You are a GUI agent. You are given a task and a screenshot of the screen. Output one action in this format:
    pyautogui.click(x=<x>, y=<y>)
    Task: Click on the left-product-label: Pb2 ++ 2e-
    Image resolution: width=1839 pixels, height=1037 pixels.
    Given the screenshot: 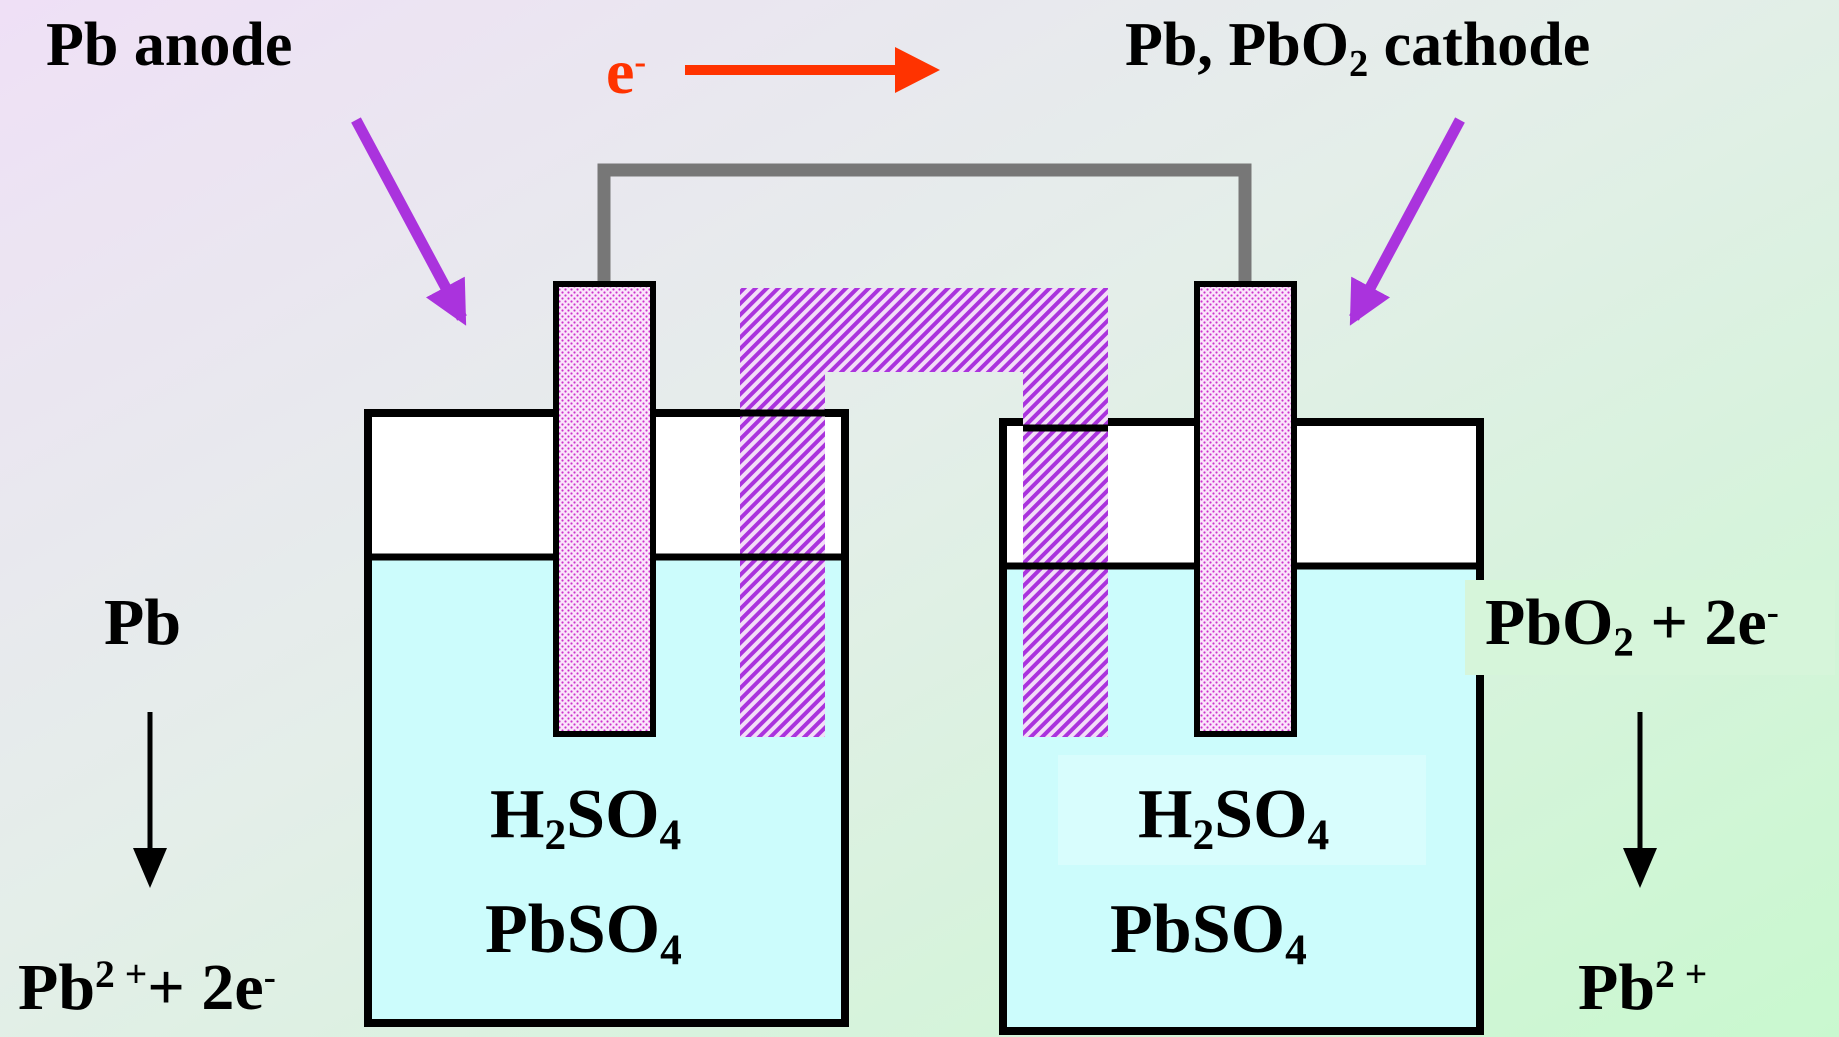 What is the action you would take?
    pyautogui.click(x=147, y=987)
    